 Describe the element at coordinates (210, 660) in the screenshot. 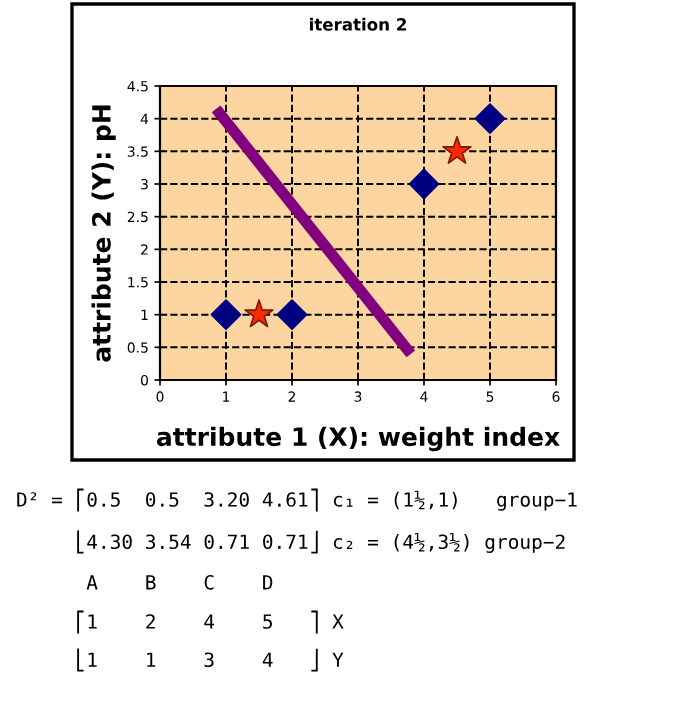

I see `text: ⎣1 1 3 4 ⎦ Y` at that location.